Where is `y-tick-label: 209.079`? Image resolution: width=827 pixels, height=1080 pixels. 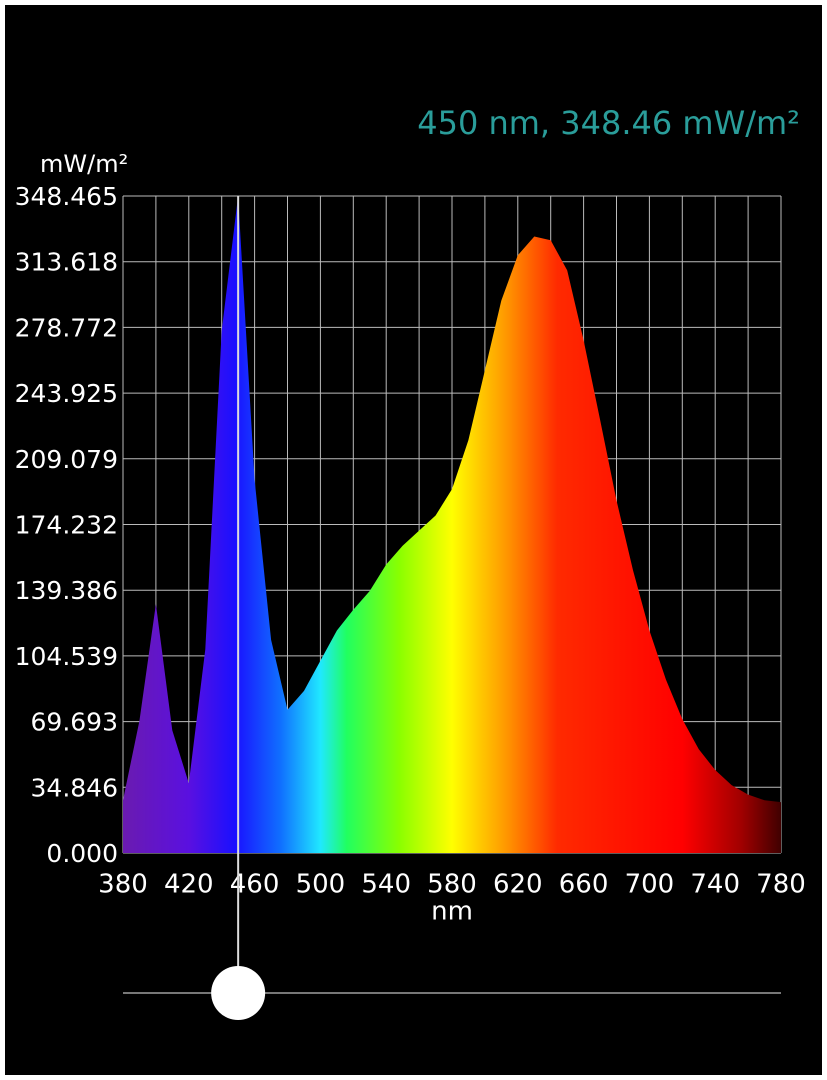 y-tick-label: 209.079 is located at coordinates (66, 459).